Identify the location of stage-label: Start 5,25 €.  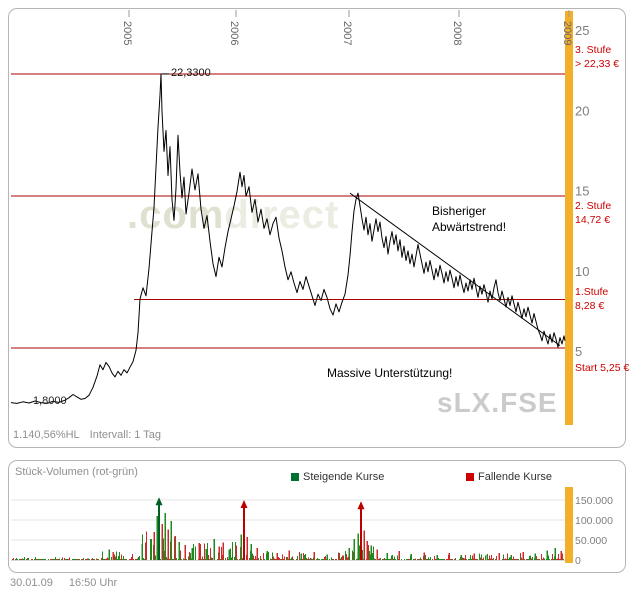
(602, 368).